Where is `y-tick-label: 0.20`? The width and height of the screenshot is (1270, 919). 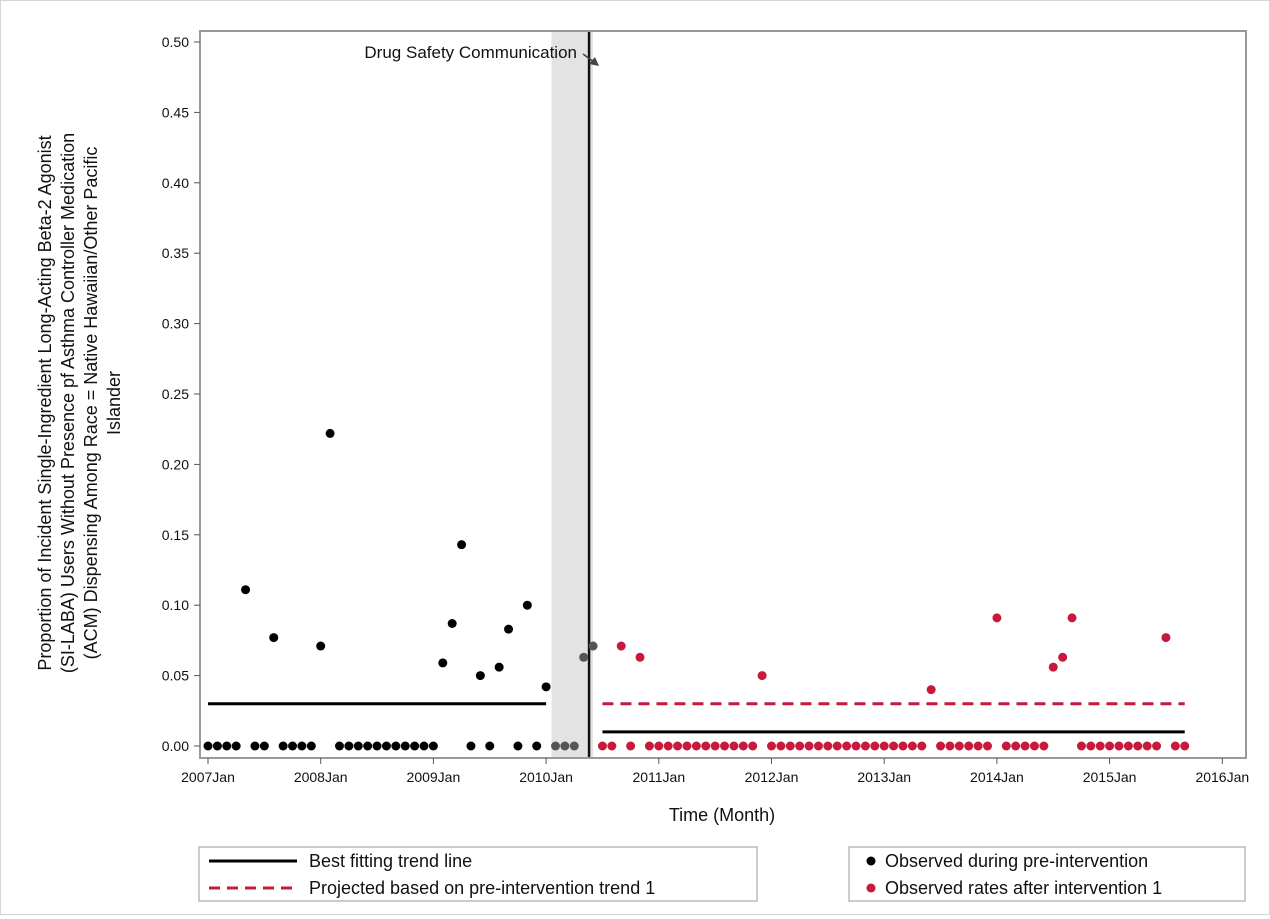
y-tick-label: 0.20 is located at coordinates (175, 464).